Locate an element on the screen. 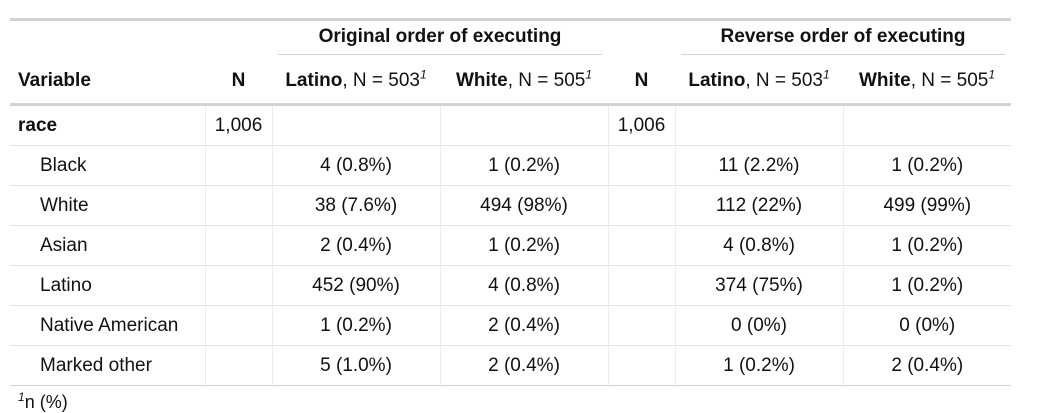  cell-latino-original is located at coordinates (355, 125).